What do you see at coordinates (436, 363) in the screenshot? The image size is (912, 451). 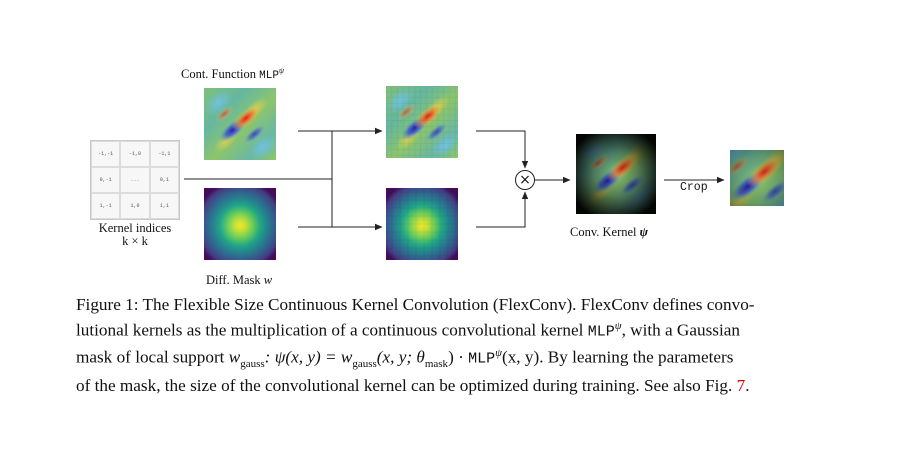 I see `caption-sub: mask` at bounding box center [436, 363].